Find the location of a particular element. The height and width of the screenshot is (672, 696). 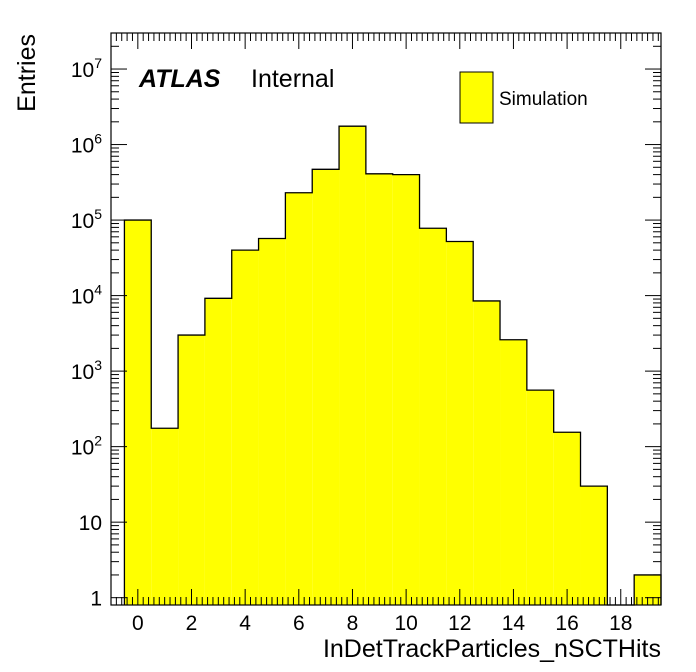

y-tick-label: 10⁴ is located at coordinates (86, 295).